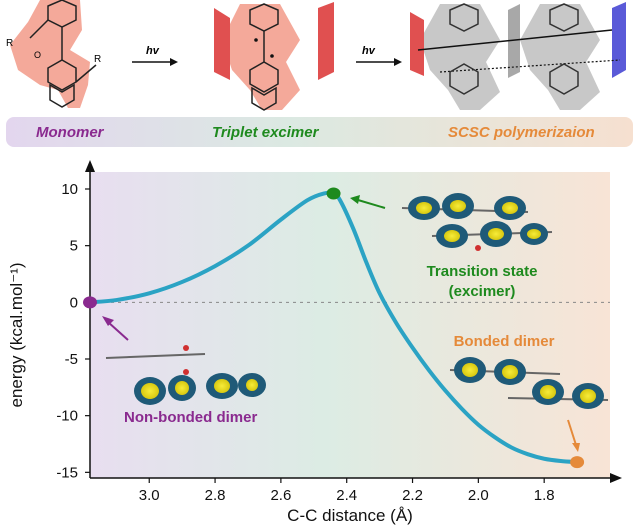 Image resolution: width=639 pixels, height=528 pixels. Describe the element at coordinates (478, 495) in the screenshot. I see `x-tick-label: 2.0` at that location.